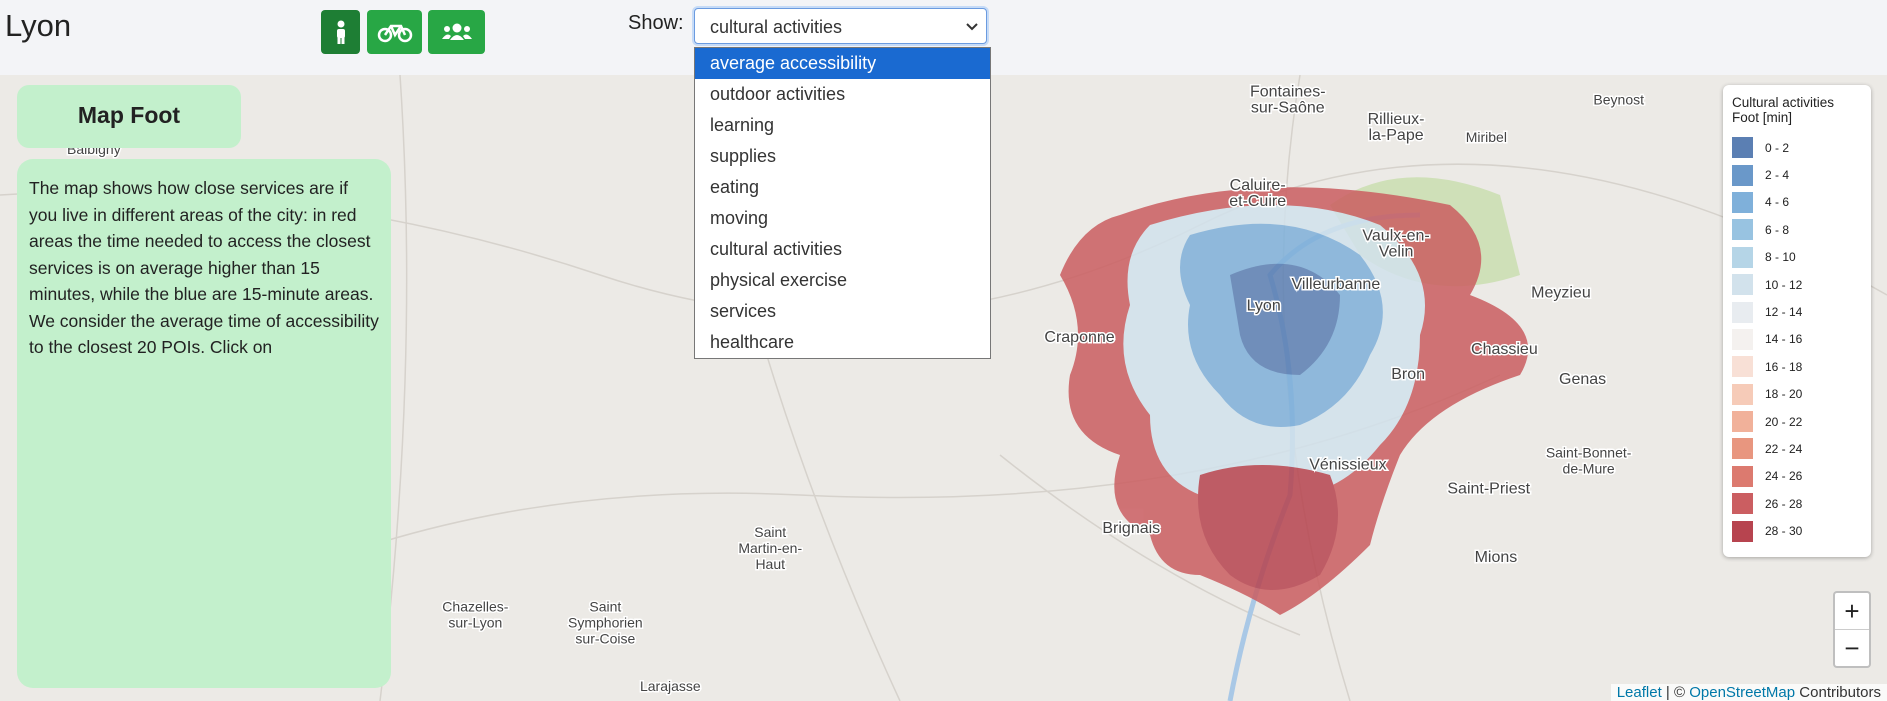  Describe the element at coordinates (743, 156) in the screenshot. I see `dropdown-option: supplies` at that location.